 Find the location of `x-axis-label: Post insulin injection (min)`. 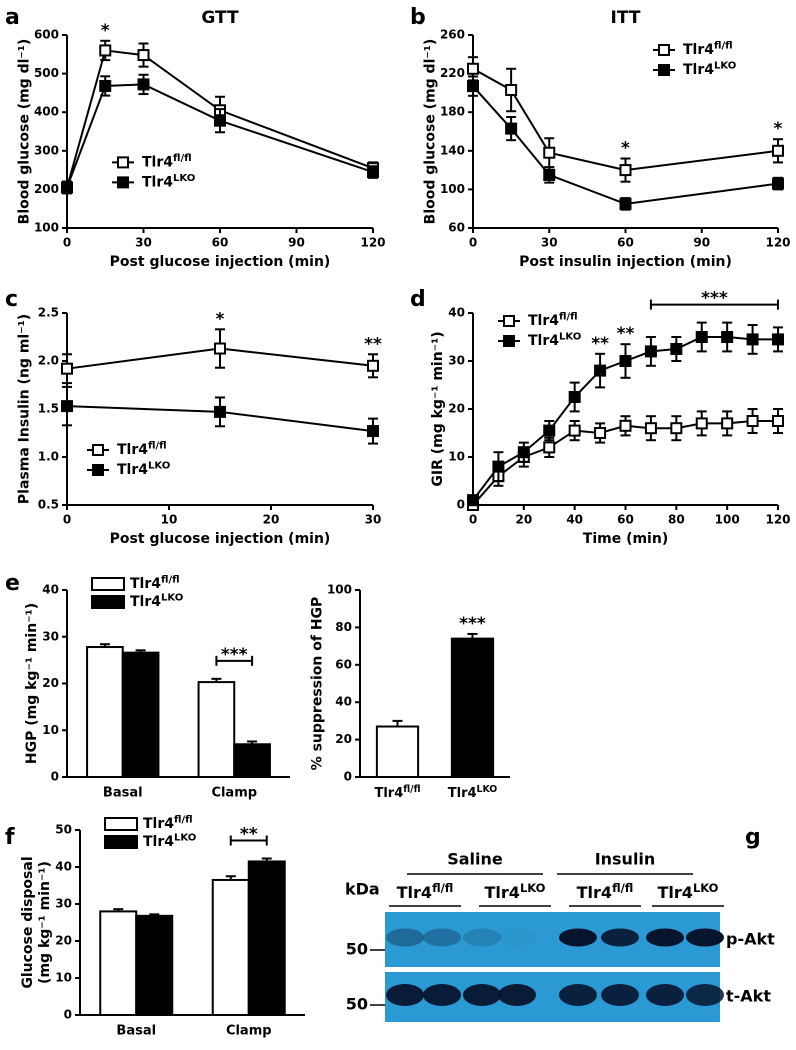

x-axis-label: Post insulin injection (min) is located at coordinates (625, 262).